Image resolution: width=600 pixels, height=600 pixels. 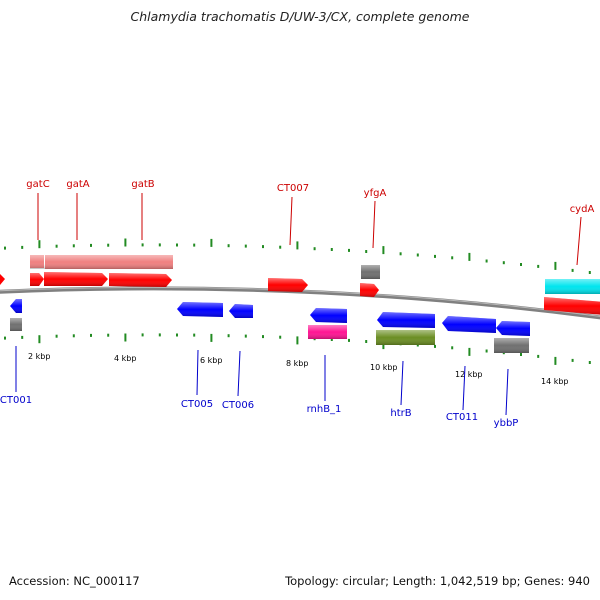 I want to click on gene-label-CT011: CT011, so click(x=462, y=417).